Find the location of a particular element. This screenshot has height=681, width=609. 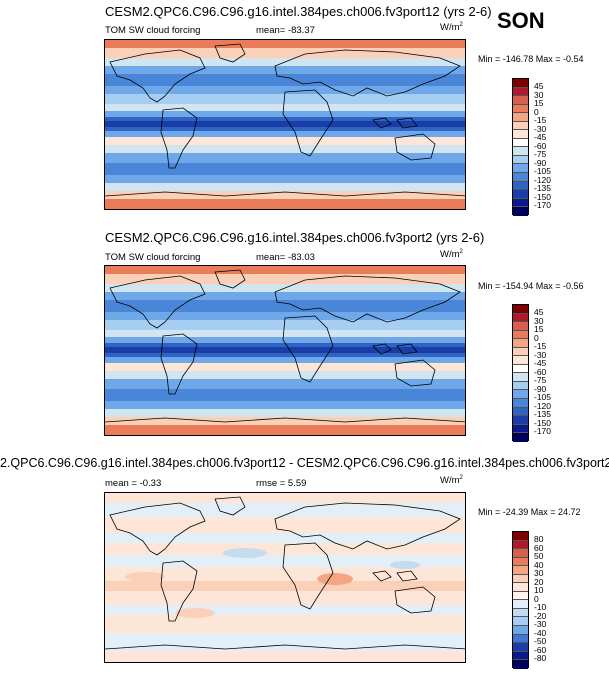

panel-1-units: W/m2 is located at coordinates (451, 28).